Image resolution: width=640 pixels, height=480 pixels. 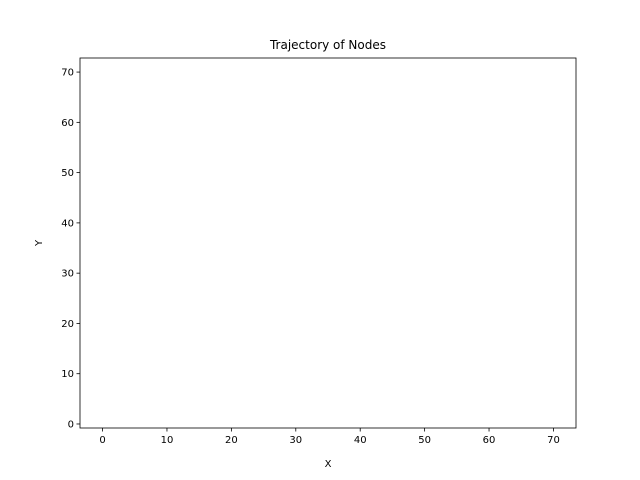 What do you see at coordinates (328, 464) in the screenshot?
I see `x-axis-label: X` at bounding box center [328, 464].